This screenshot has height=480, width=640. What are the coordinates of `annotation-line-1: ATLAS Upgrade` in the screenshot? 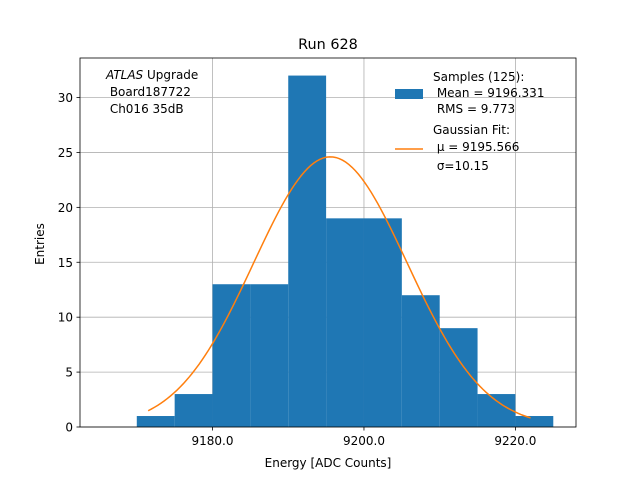 It's located at (151, 75).